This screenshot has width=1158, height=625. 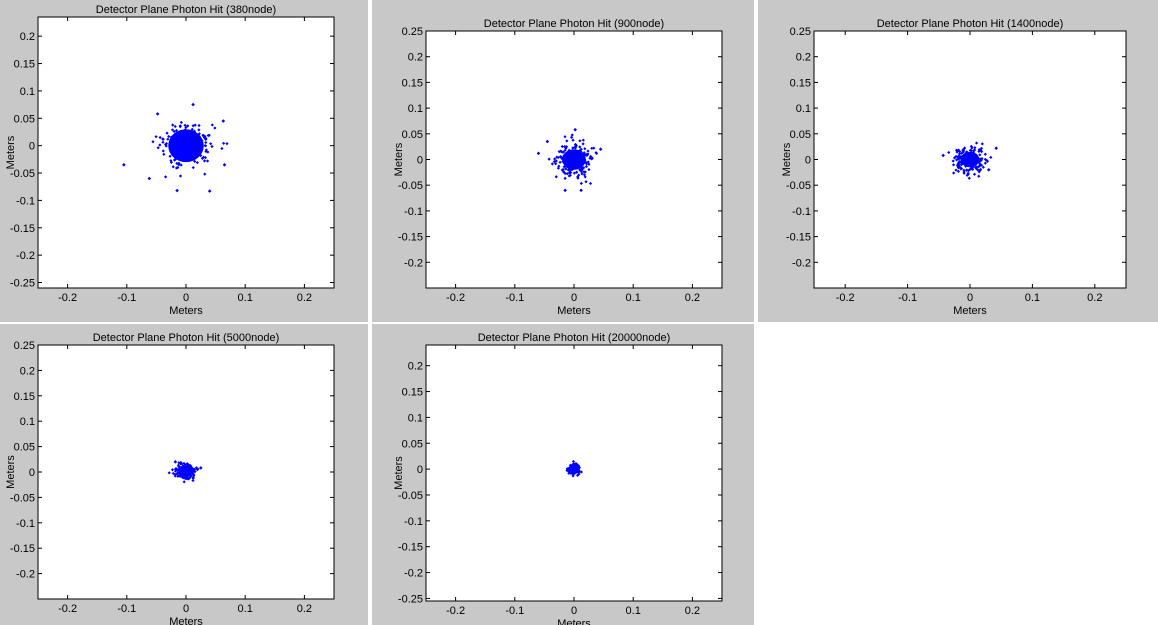 I want to click on chart-title: Detector Plane Photon Hit (900node), so click(x=574, y=24).